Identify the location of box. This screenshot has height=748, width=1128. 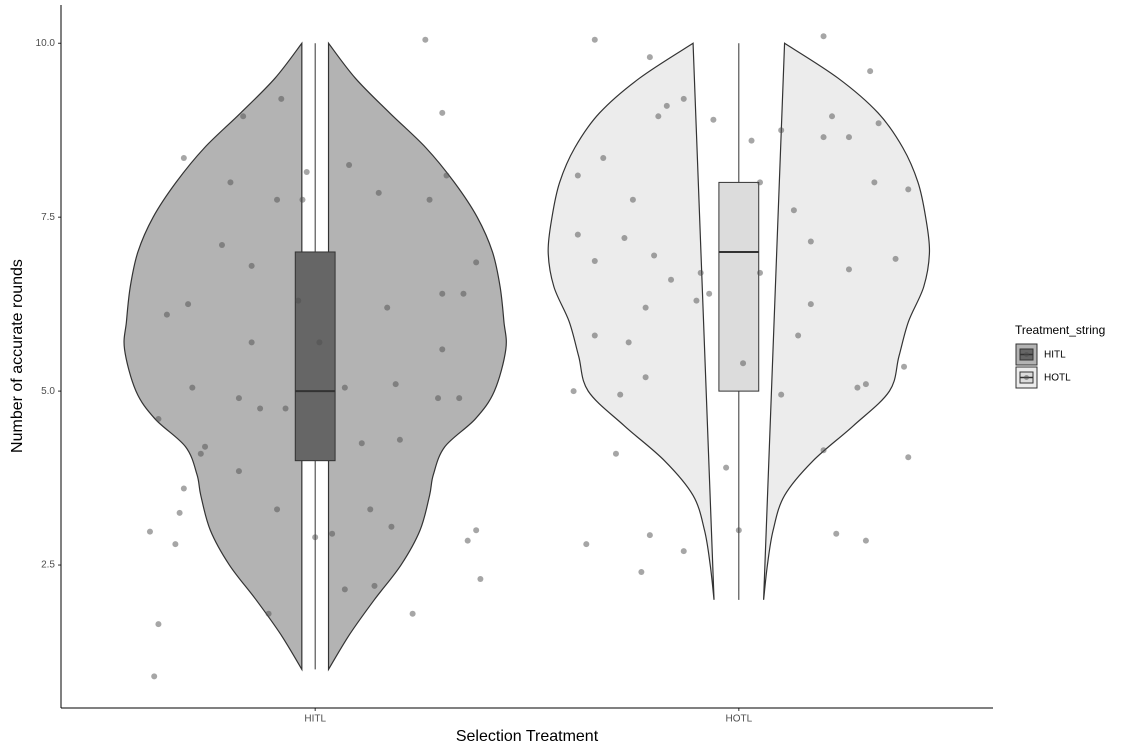
(315, 356).